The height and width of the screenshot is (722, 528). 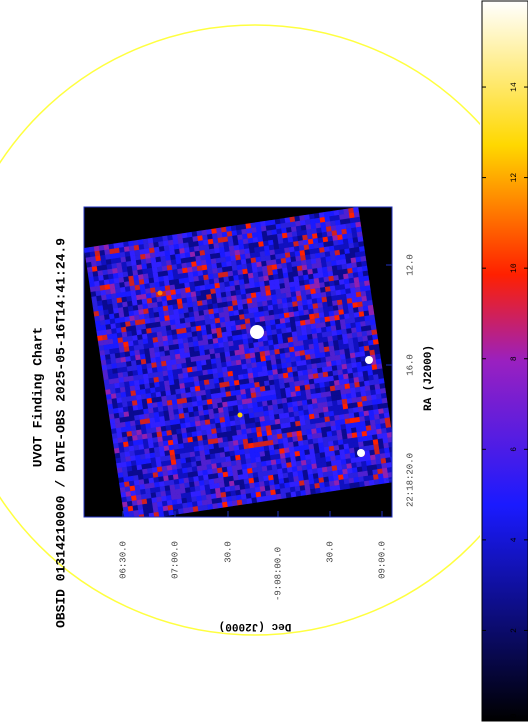 I want to click on source, so click(x=240, y=415).